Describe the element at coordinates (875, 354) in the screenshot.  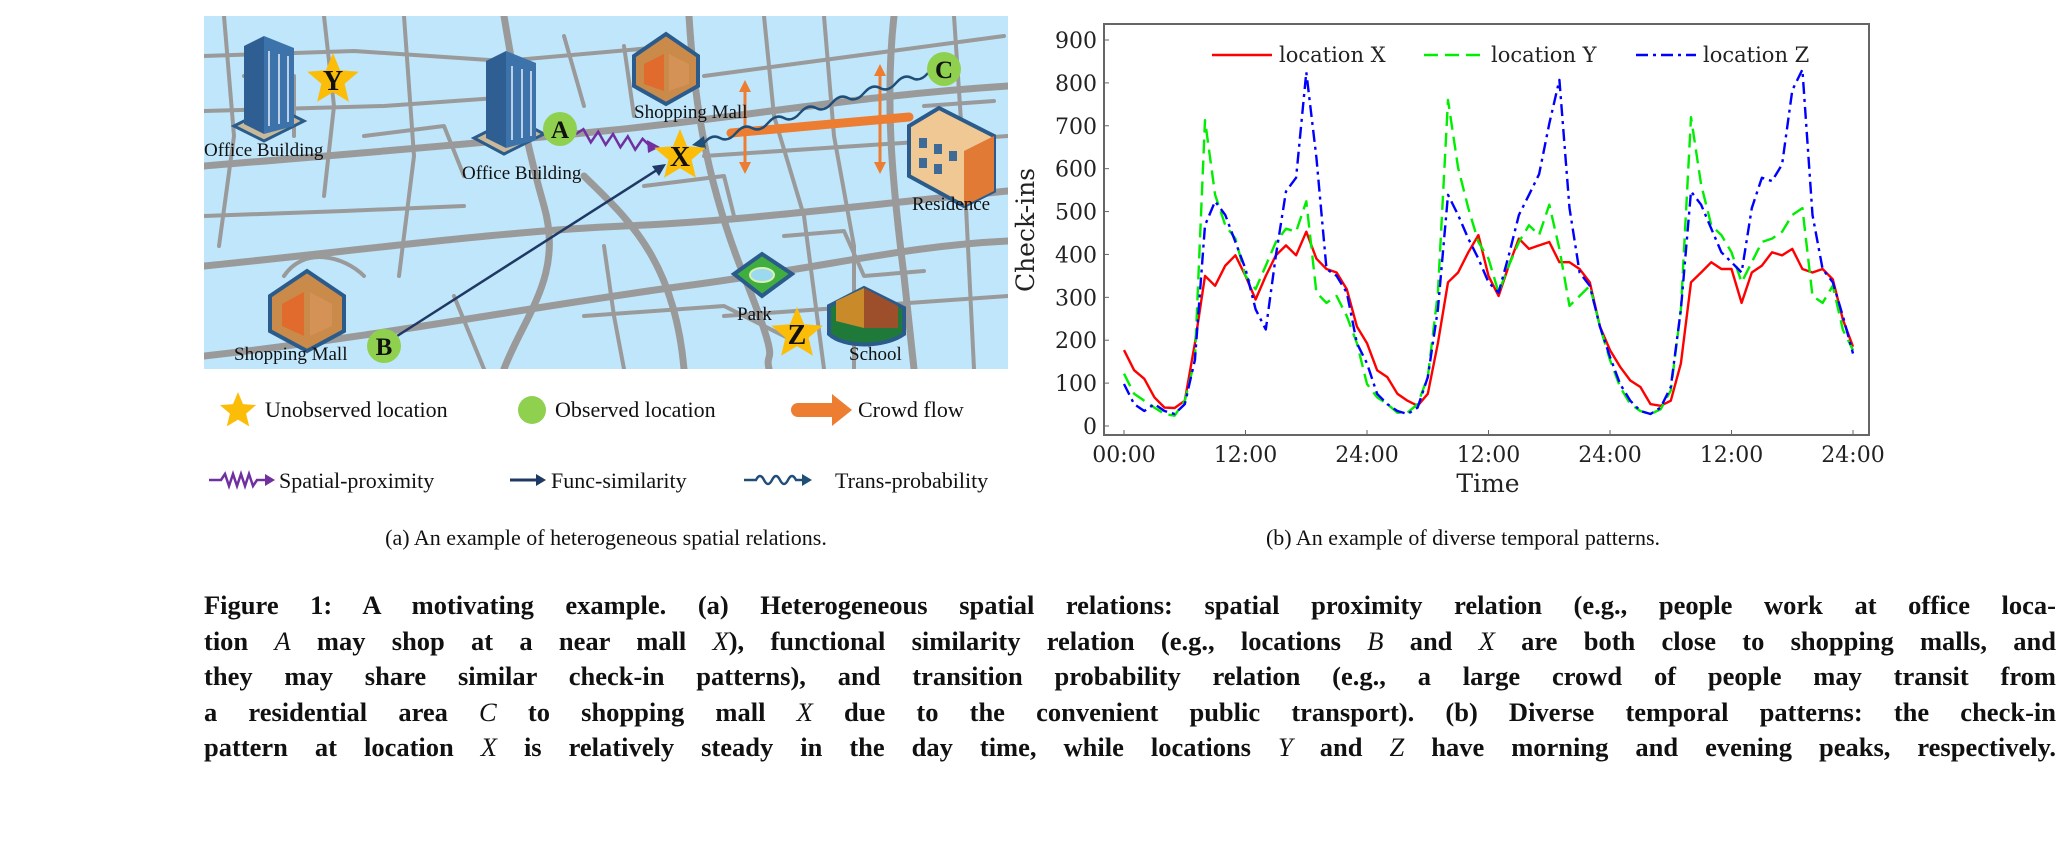
I see `label-school: School` at that location.